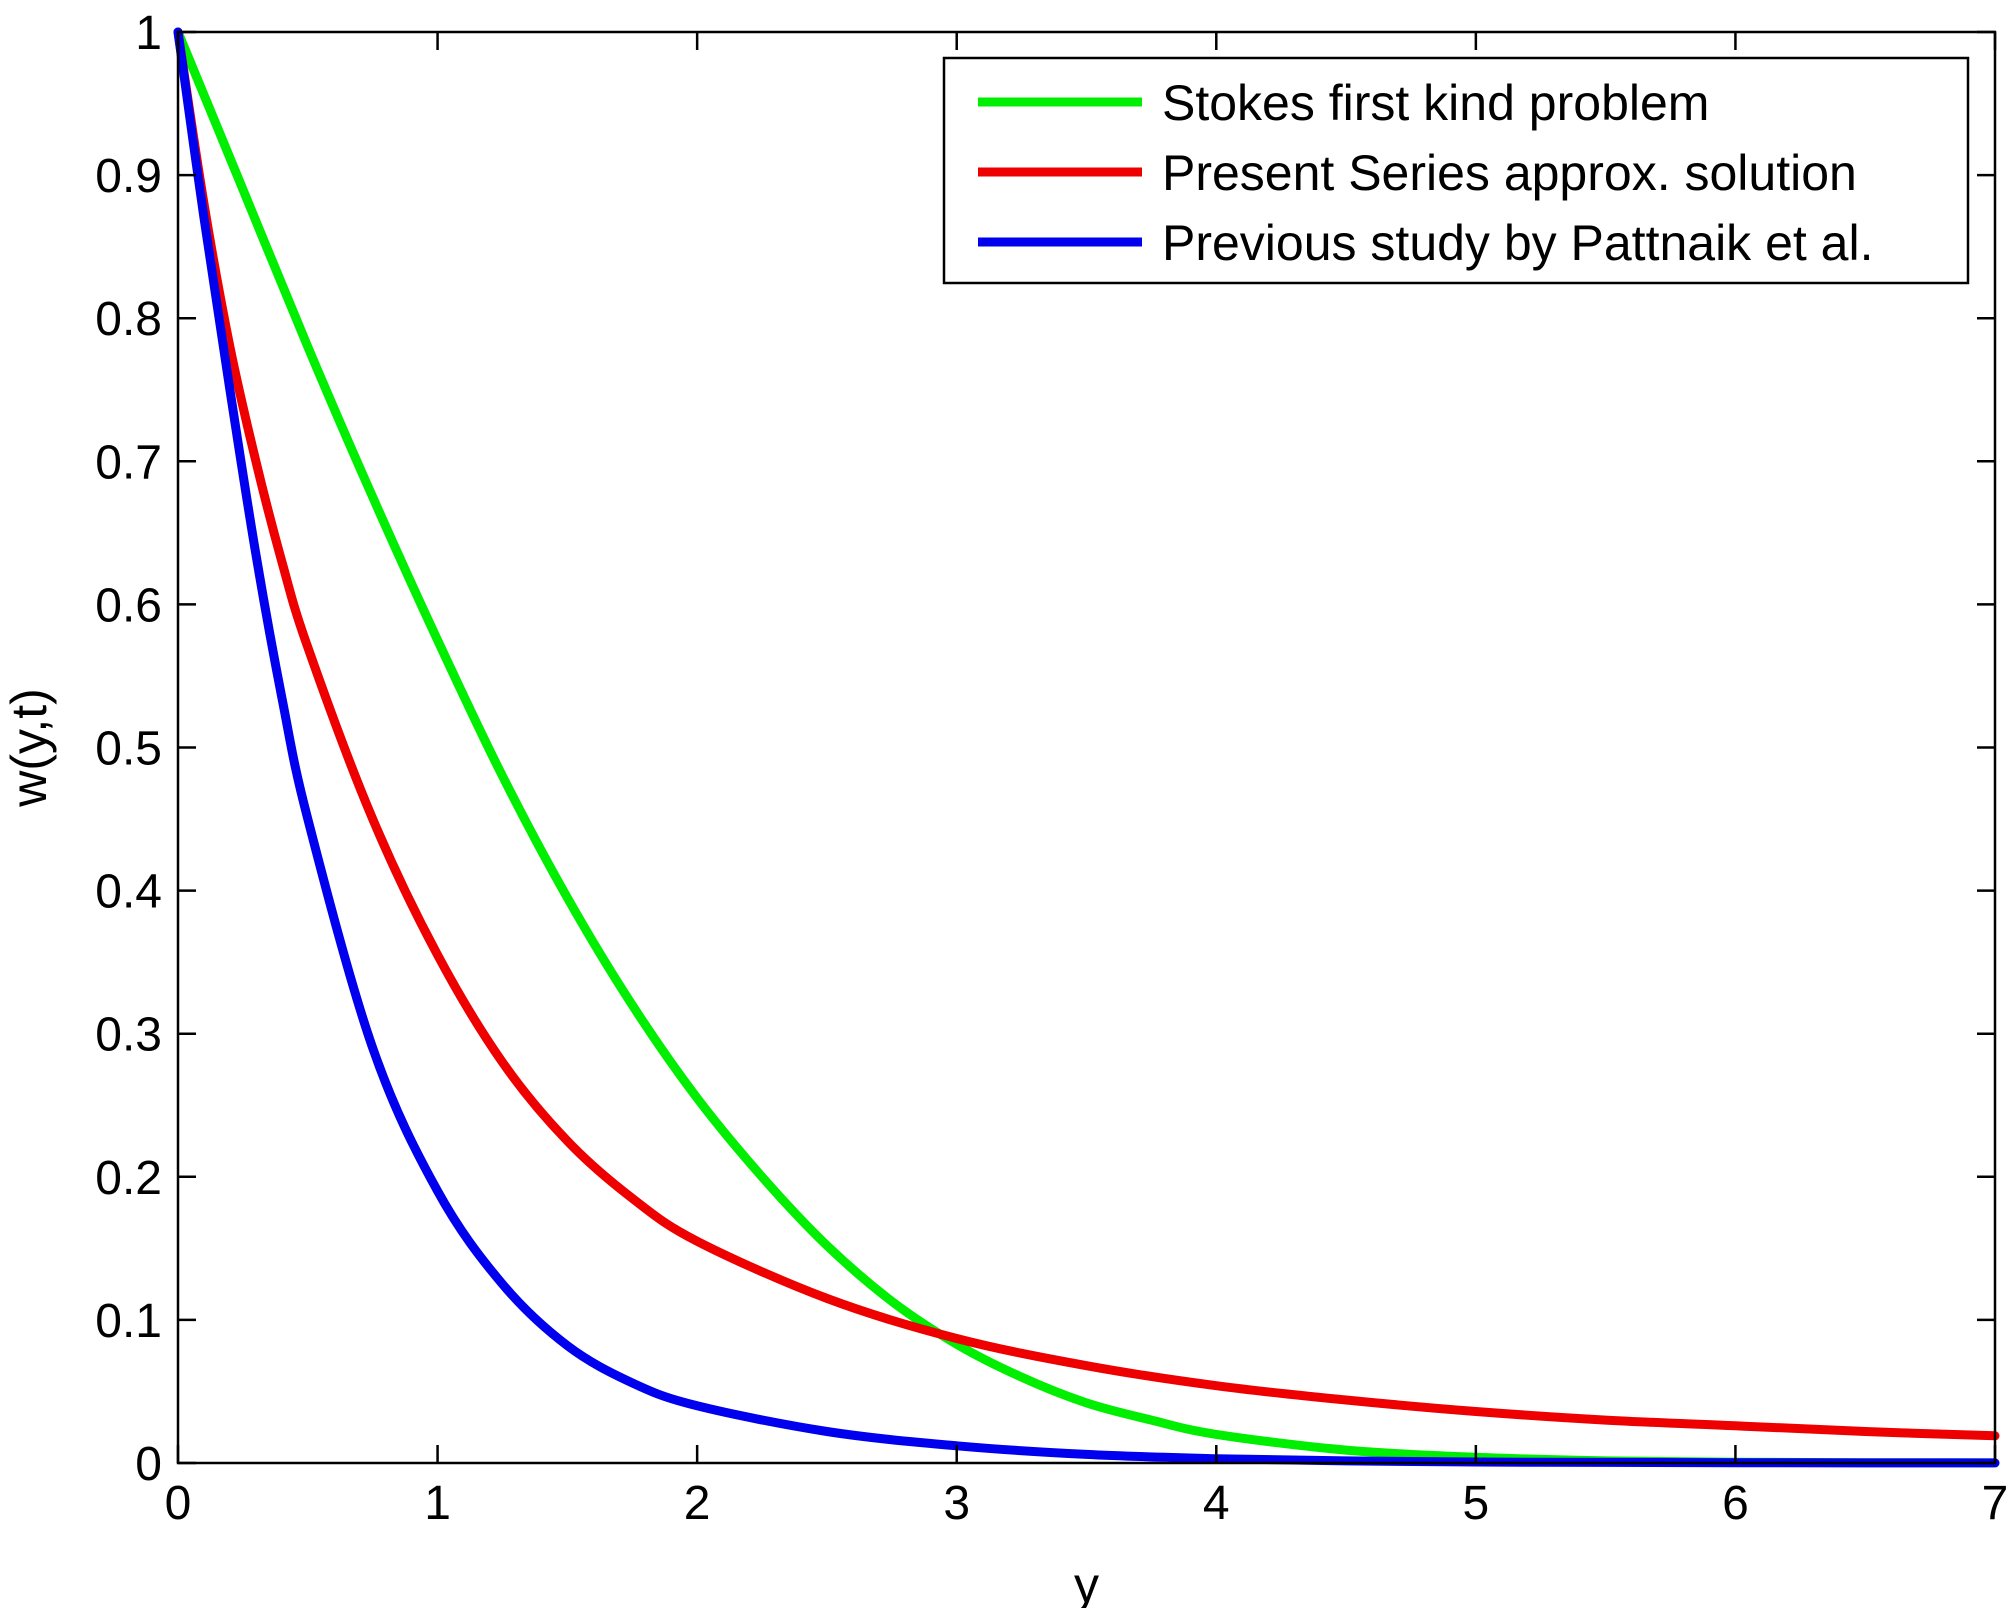 The image size is (2008, 1613). I want to click on y-tick-label-6: 0.6, so click(128, 605).